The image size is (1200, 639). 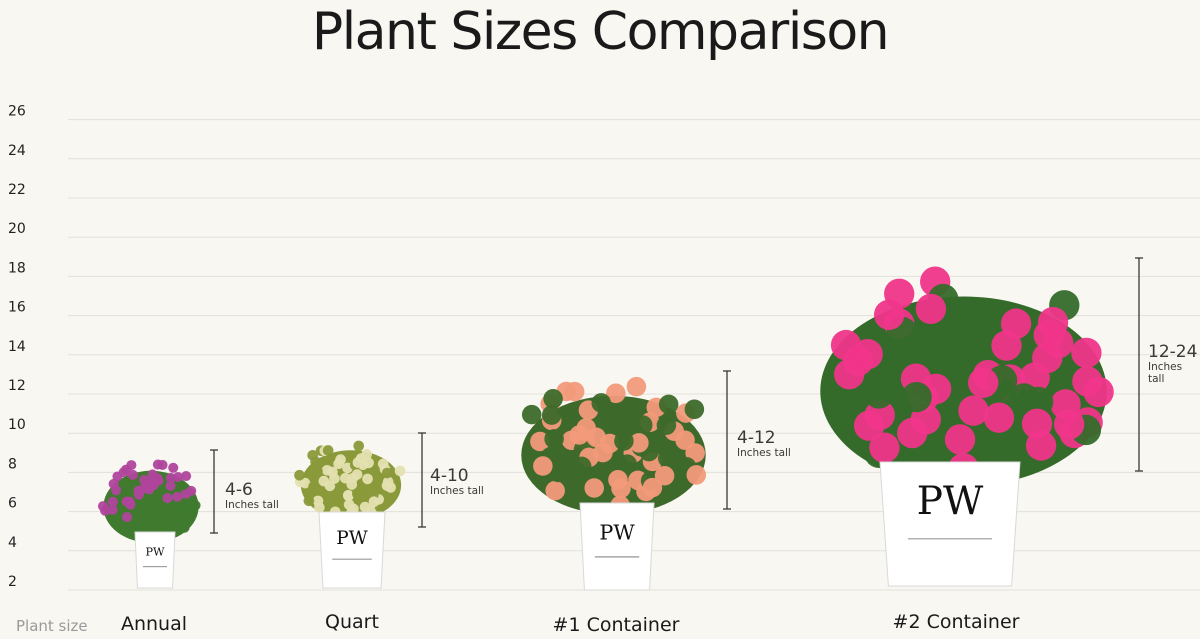 What do you see at coordinates (12, 464) in the screenshot?
I see `y-tick-label: 8` at bounding box center [12, 464].